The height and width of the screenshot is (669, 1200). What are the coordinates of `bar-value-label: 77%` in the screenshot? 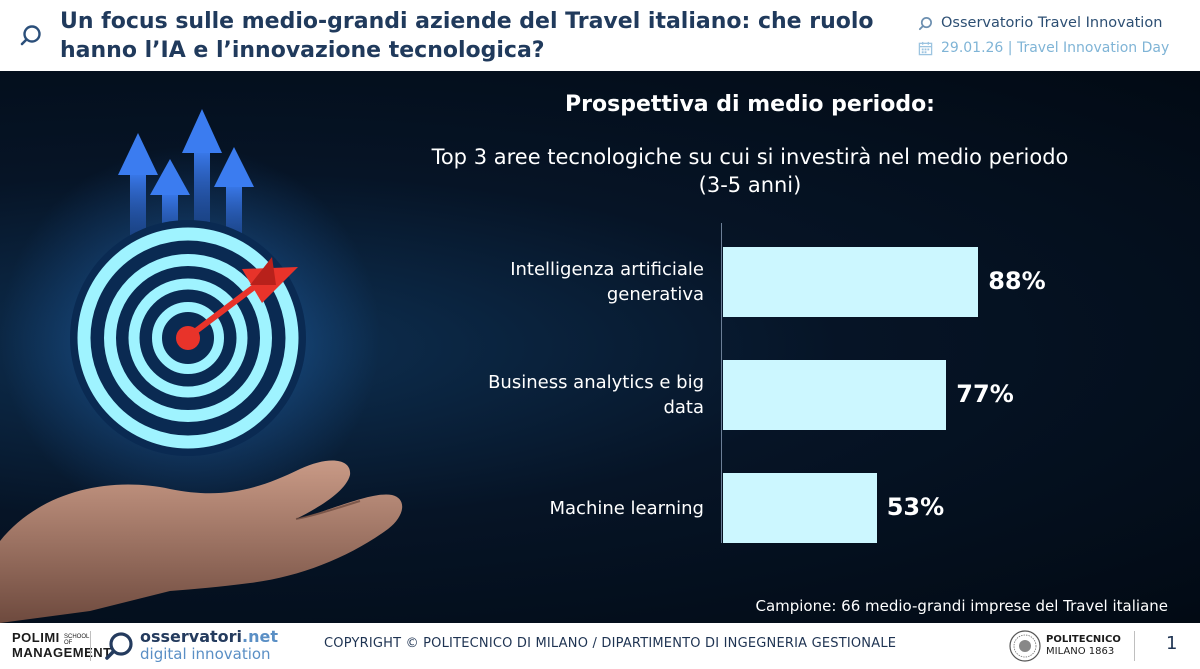 It's located at (985, 394).